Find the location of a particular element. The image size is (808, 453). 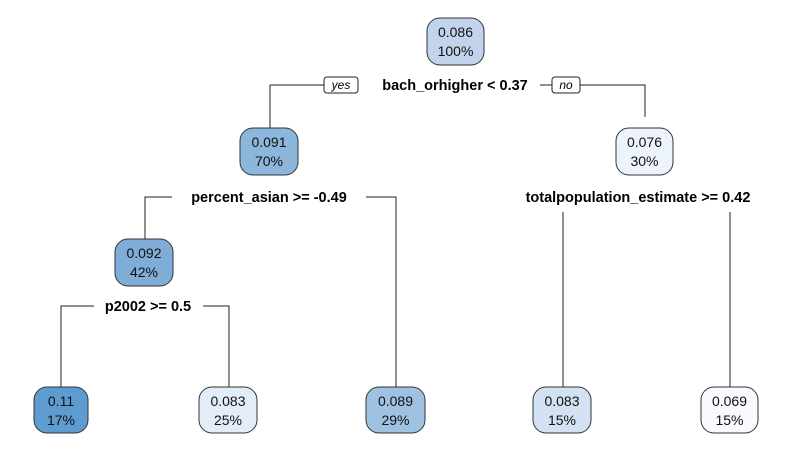

node-leaf4: 0.083 15% is located at coordinates (562, 410).